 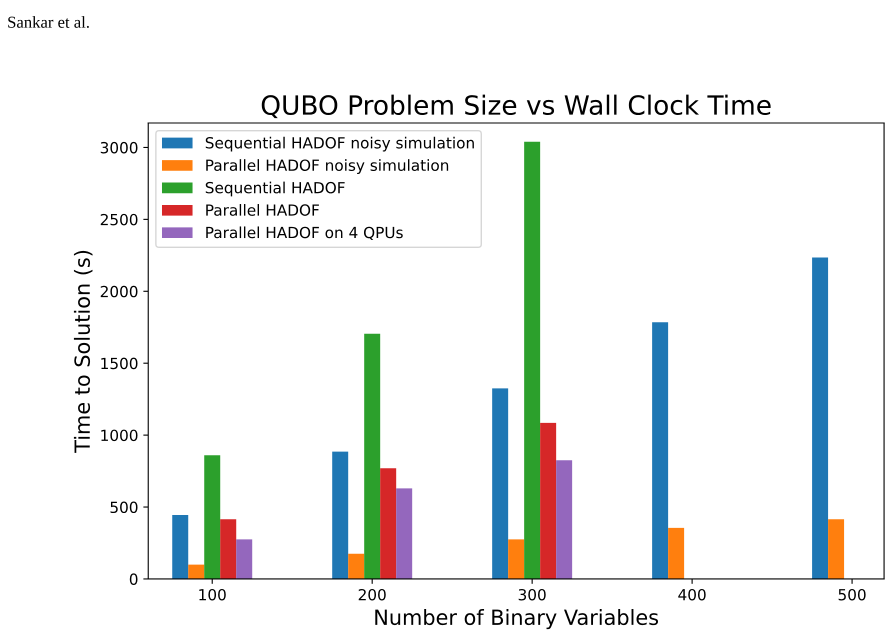 I want to click on y-tick-label: 3000, so click(x=119, y=148).